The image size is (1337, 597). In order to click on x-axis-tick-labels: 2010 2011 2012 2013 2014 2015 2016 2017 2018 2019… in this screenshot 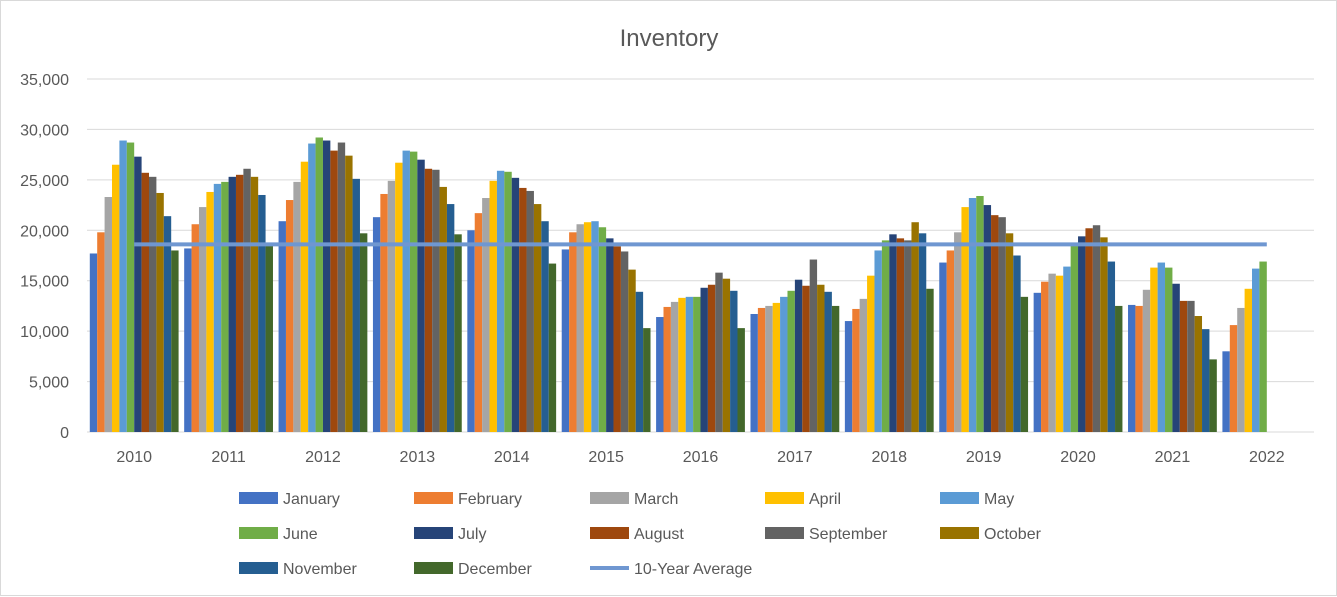, I will do `click(700, 457)`.